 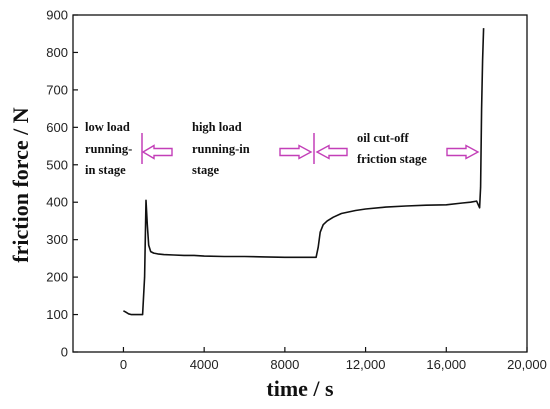 What do you see at coordinates (57, 202) in the screenshot?
I see `y-tick-label: 400` at bounding box center [57, 202].